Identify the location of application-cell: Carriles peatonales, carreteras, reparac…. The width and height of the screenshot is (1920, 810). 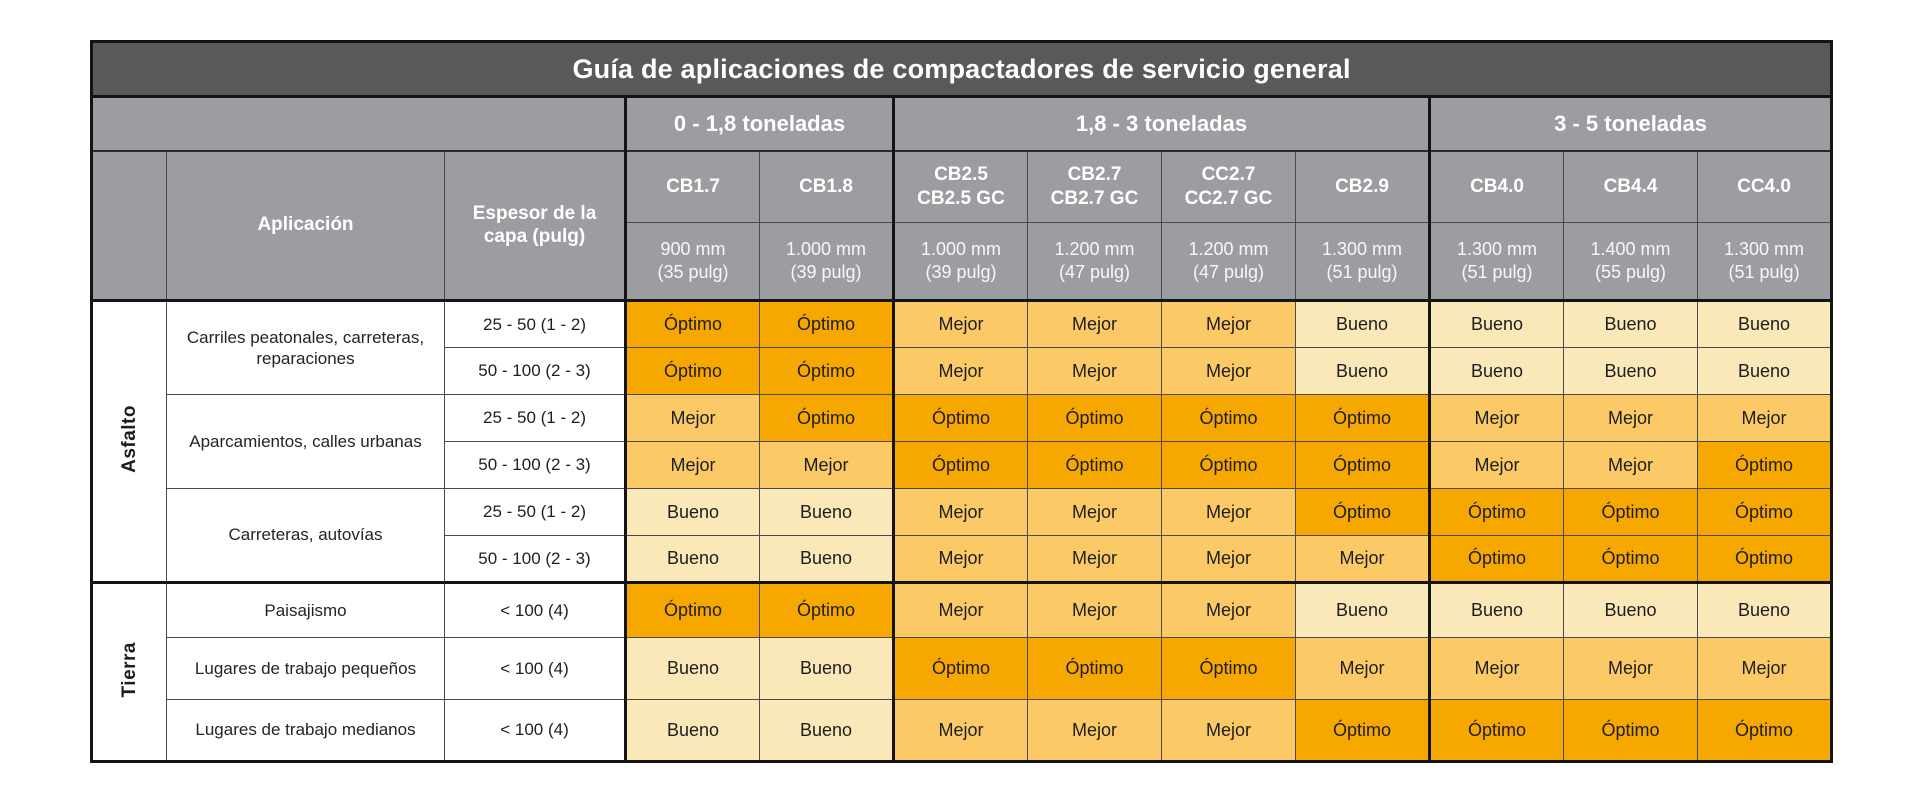
(305, 347).